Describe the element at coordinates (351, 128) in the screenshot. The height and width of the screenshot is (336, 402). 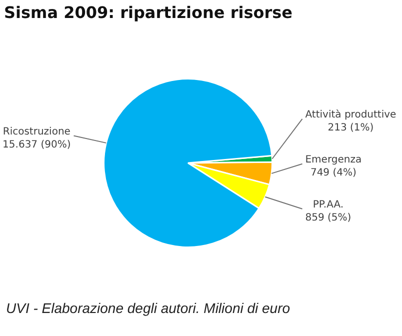
I see `data-label: 213 (1%)` at that location.